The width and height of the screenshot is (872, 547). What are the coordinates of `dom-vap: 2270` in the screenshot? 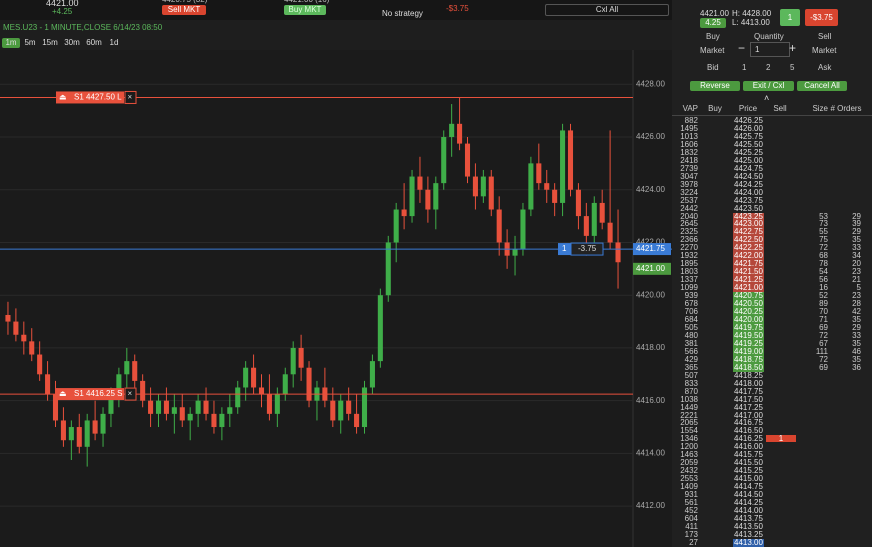 It's located at (689, 248).